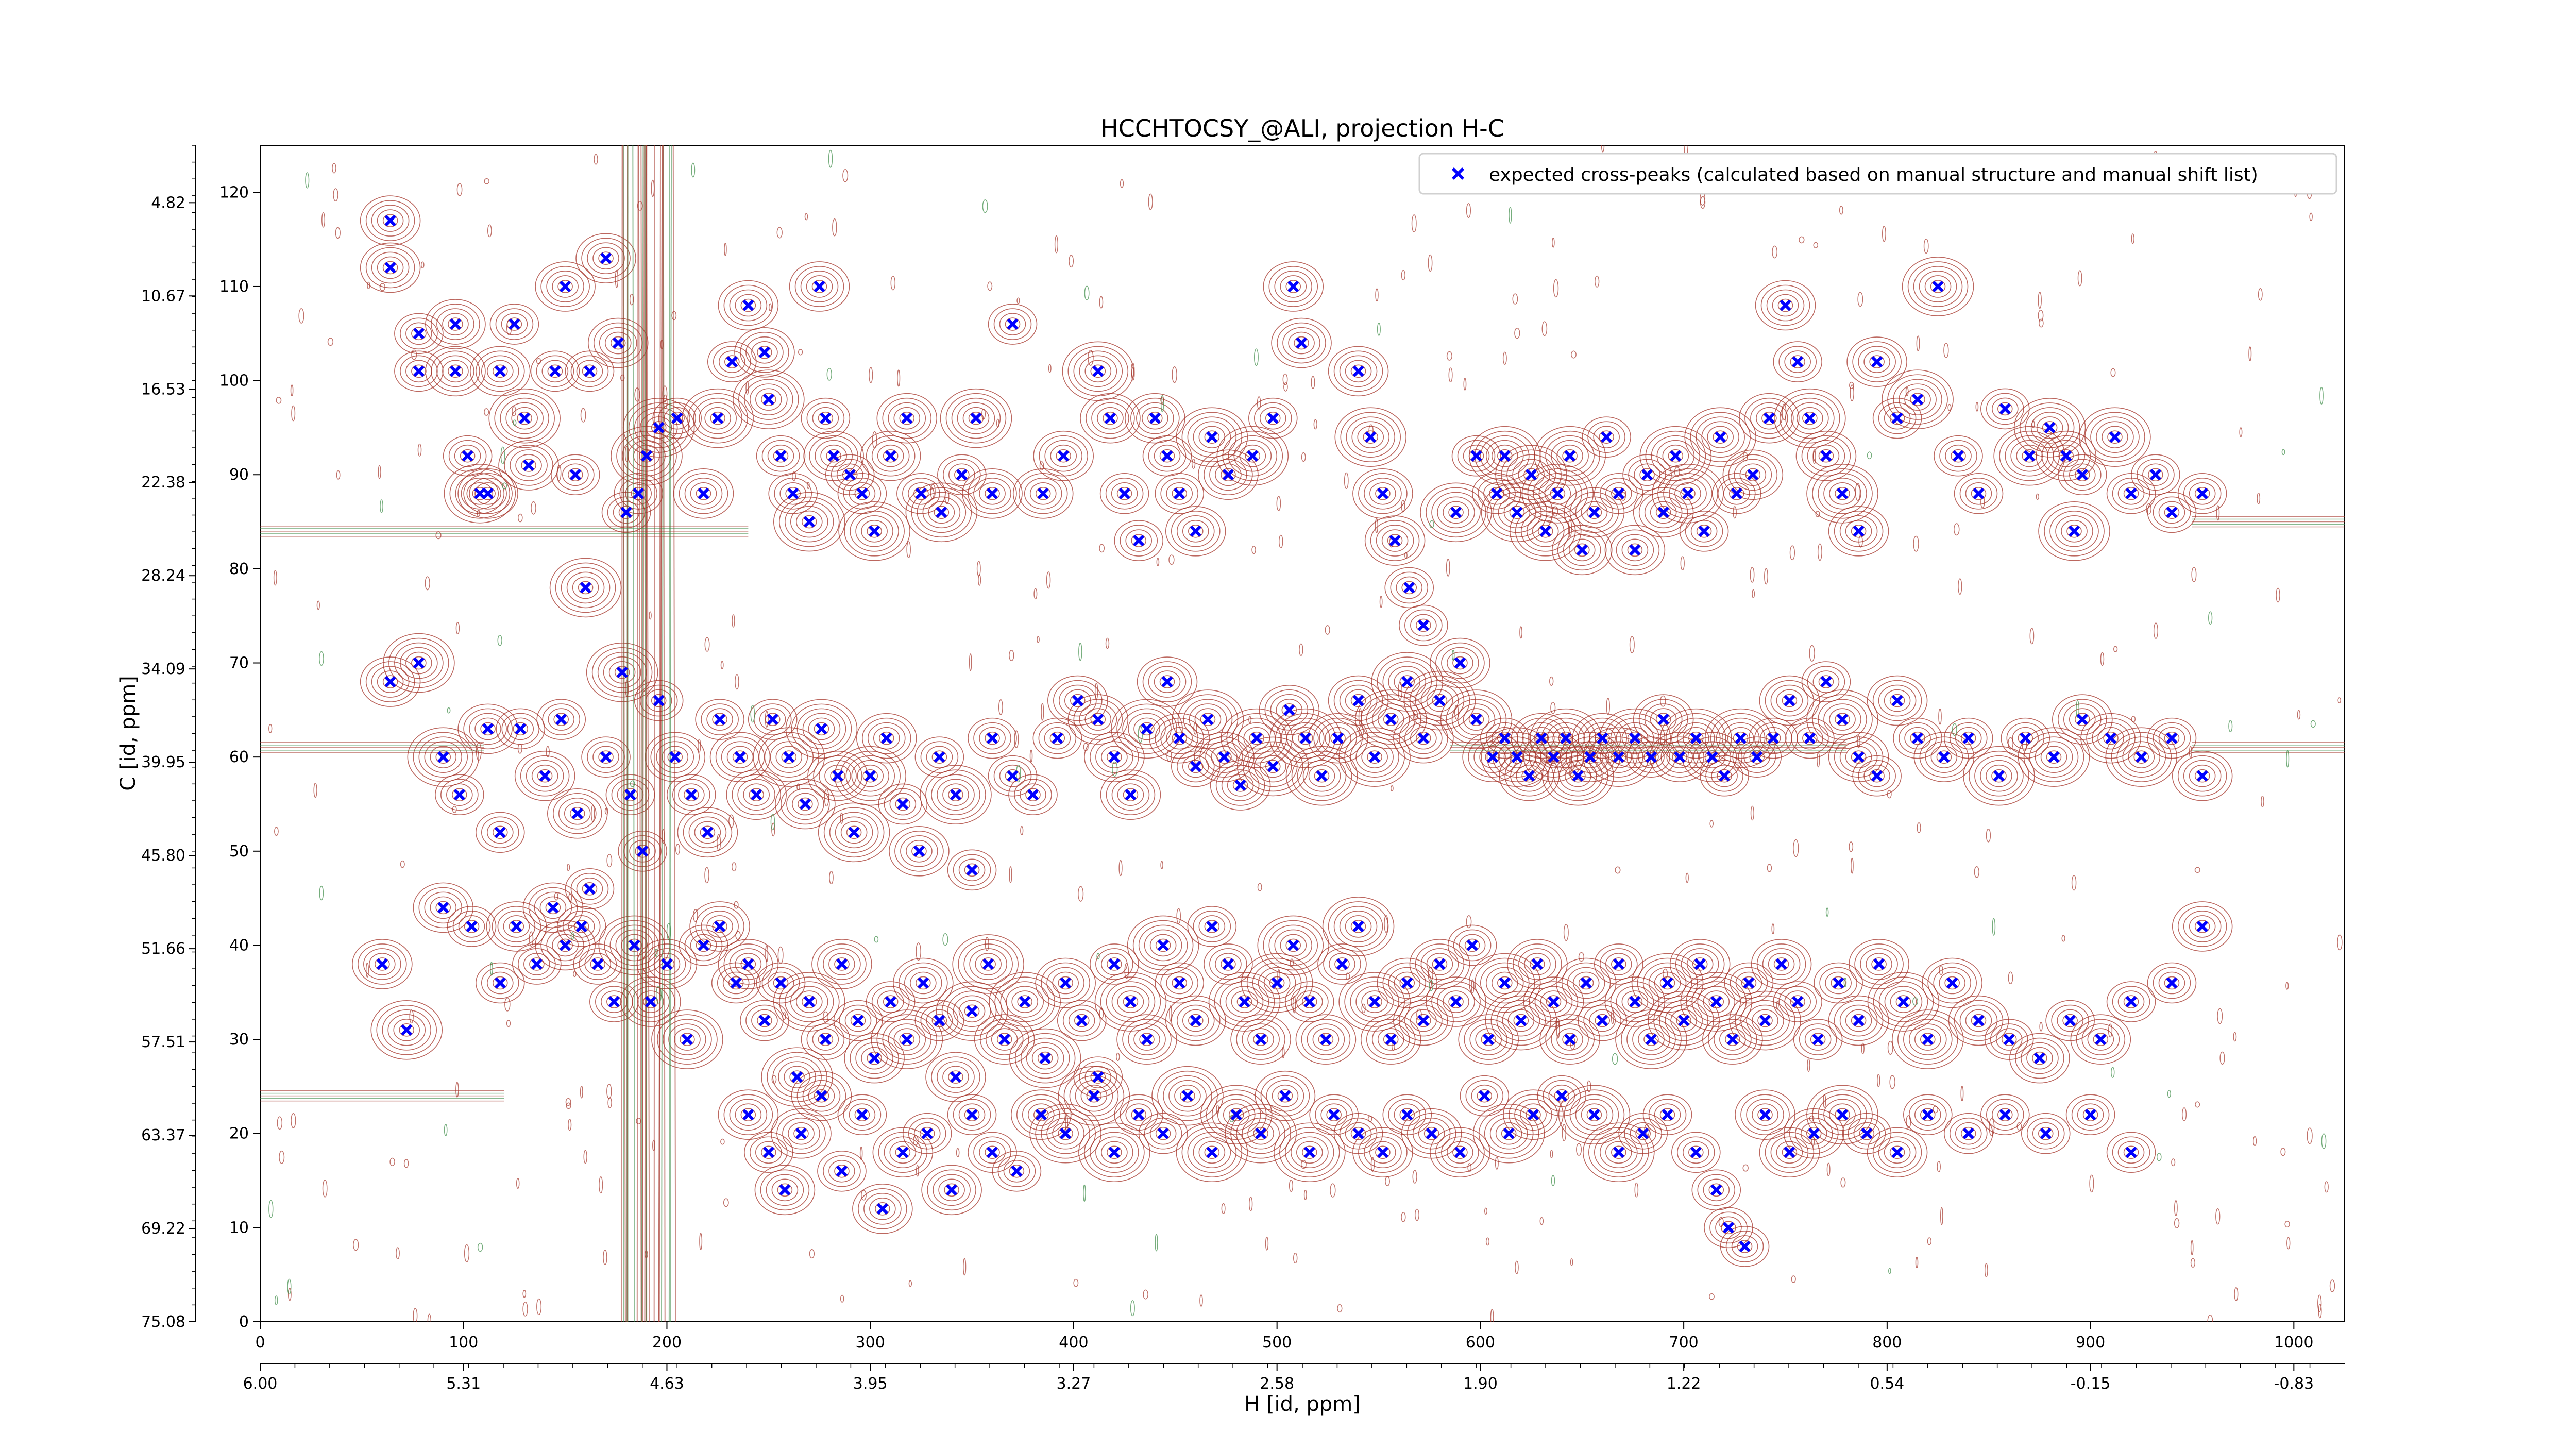 This screenshot has width=2576, height=1449. What do you see at coordinates (1684, 1384) in the screenshot?
I see `secondary-x-tick-label: 1.22` at bounding box center [1684, 1384].